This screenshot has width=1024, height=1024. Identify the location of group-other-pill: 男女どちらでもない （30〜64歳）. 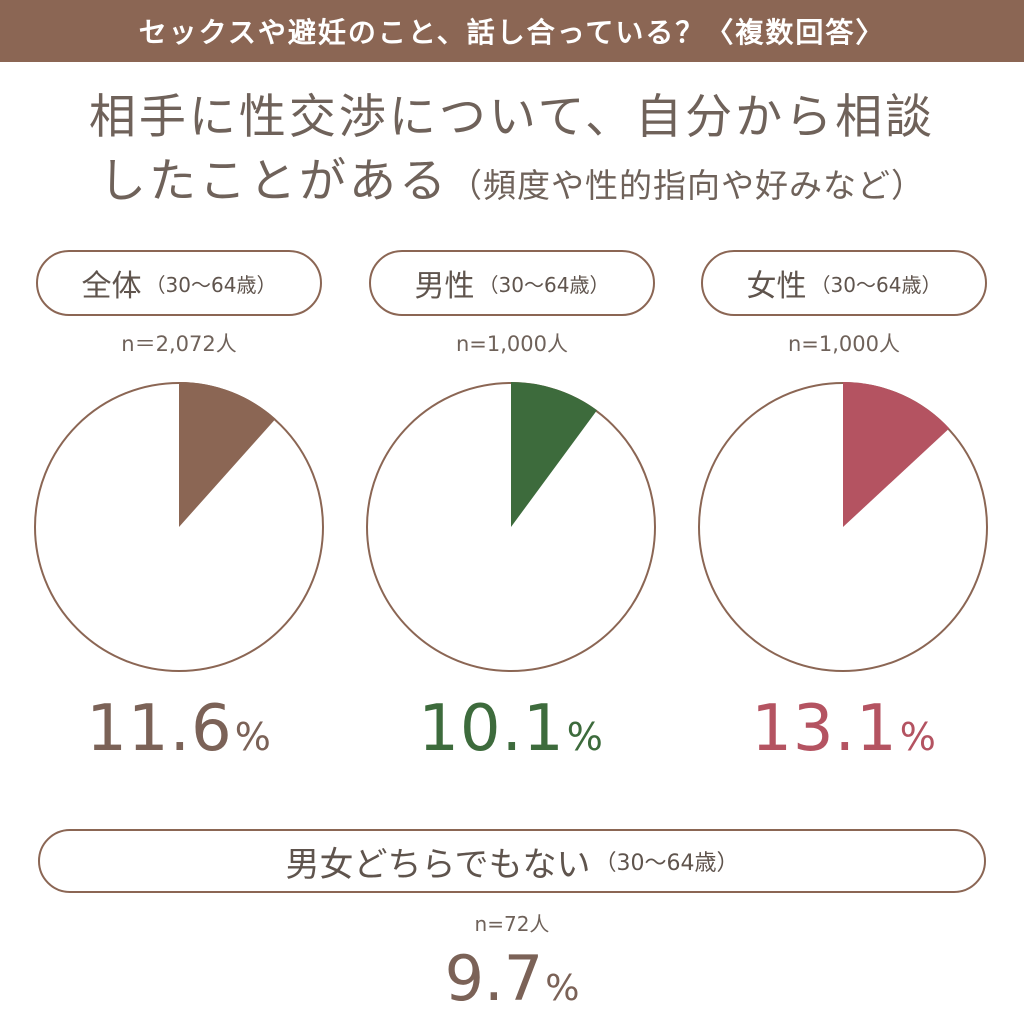
(512, 861).